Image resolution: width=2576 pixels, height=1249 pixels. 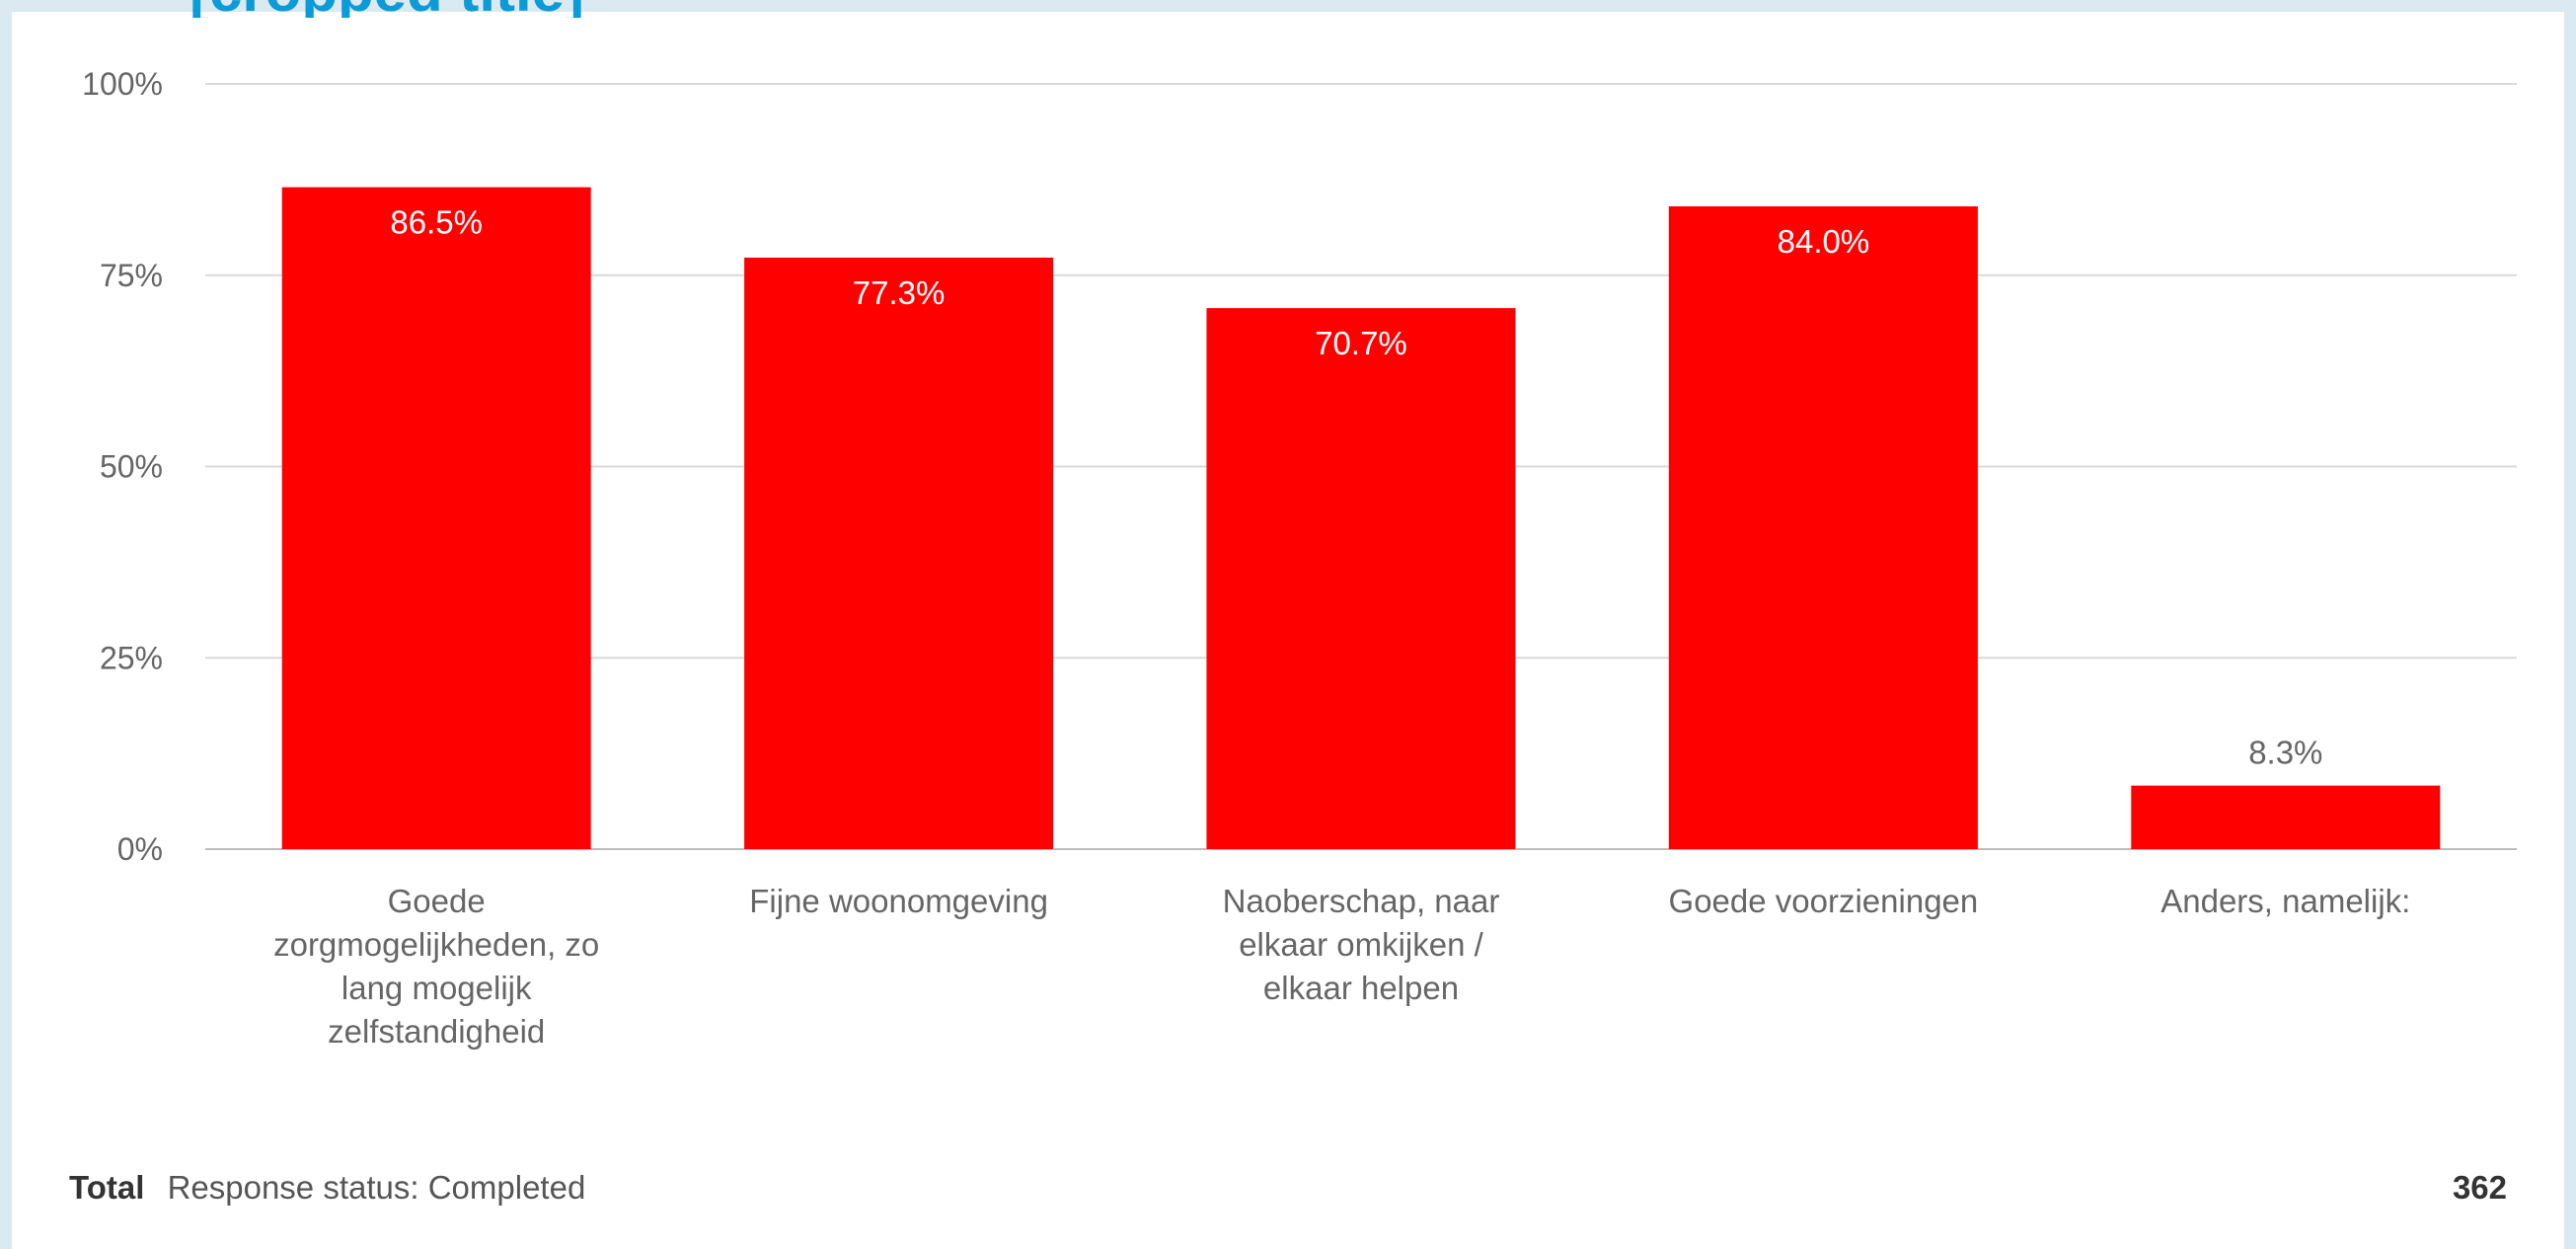 I want to click on x-tick-label: Goede voorzieningen, so click(x=1824, y=901).